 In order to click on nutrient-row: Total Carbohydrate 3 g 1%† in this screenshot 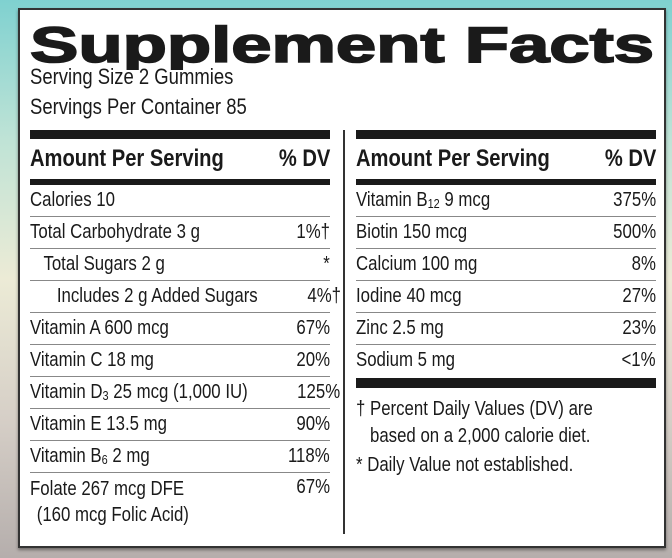, I will do `click(180, 233)`.